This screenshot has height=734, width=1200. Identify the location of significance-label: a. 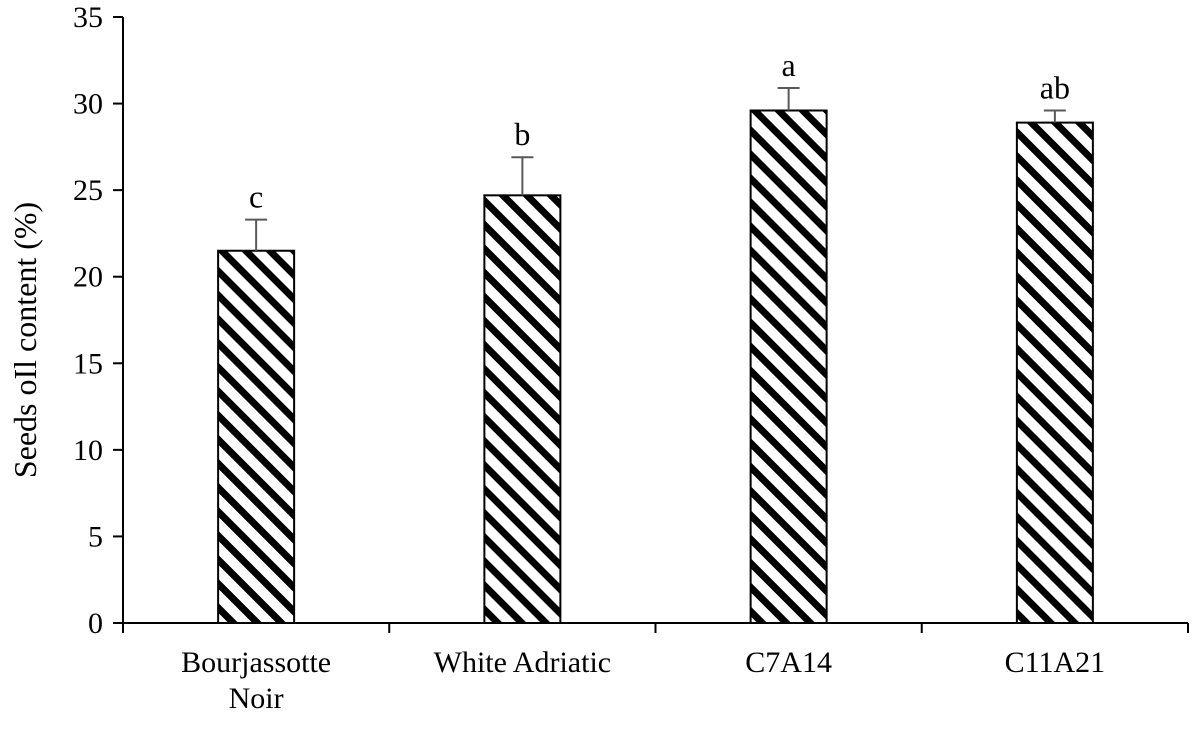
(789, 65).